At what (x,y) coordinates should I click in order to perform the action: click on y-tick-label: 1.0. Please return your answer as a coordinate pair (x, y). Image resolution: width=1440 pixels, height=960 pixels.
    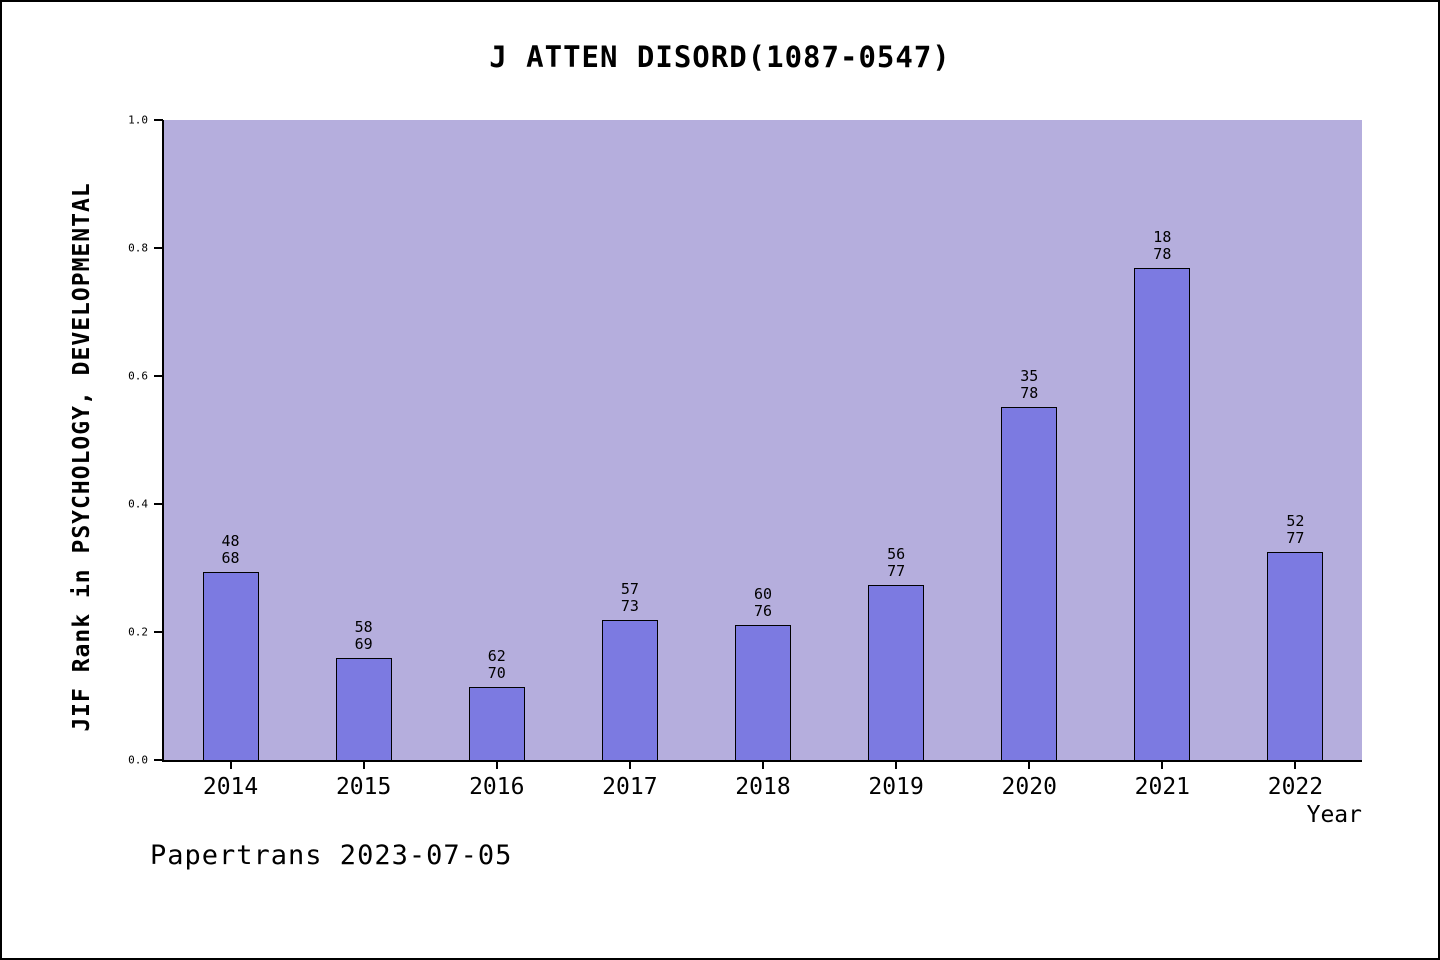
    Looking at the image, I should click on (138, 120).